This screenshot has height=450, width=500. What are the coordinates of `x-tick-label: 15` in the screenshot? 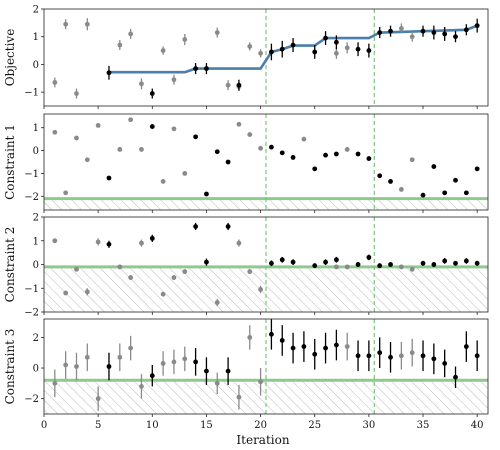 It's located at (206, 425).